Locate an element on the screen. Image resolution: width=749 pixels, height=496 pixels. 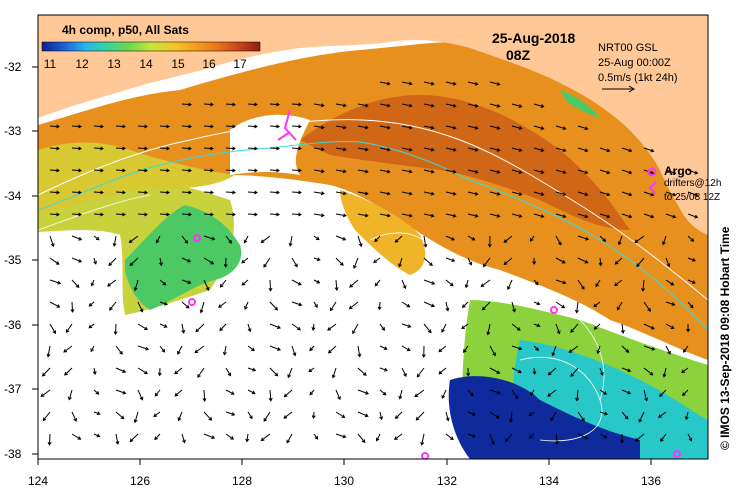
colorbar-tick: 13 is located at coordinates (114, 64).